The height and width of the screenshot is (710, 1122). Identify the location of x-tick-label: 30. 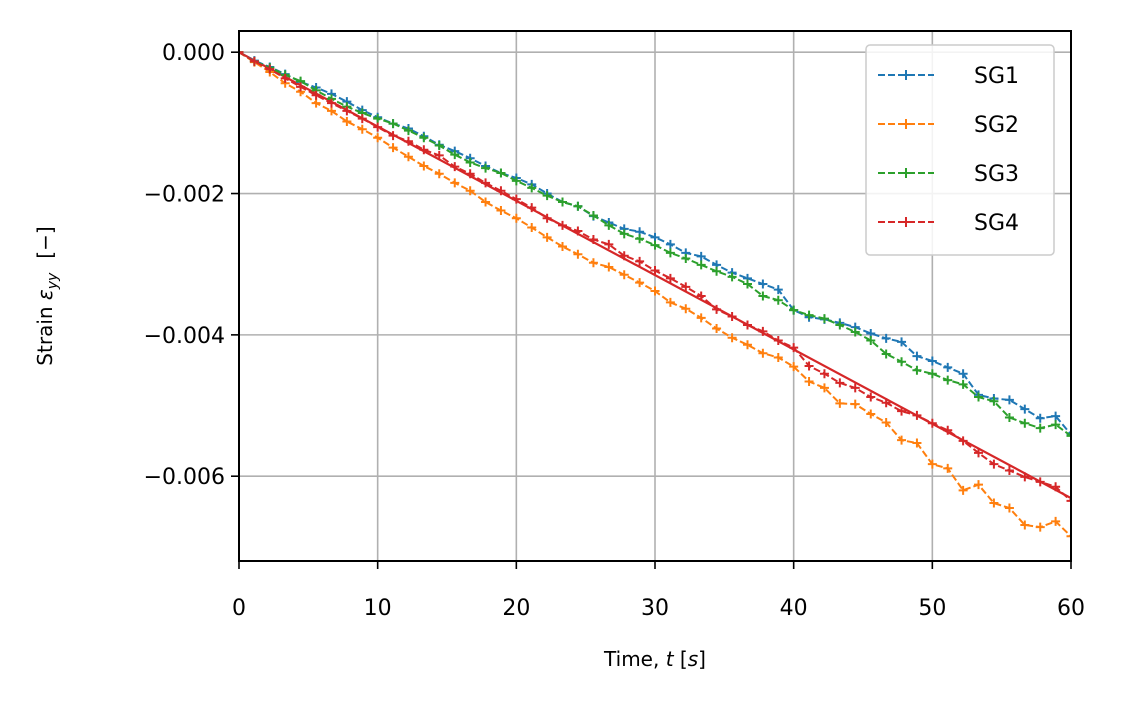
(655, 608).